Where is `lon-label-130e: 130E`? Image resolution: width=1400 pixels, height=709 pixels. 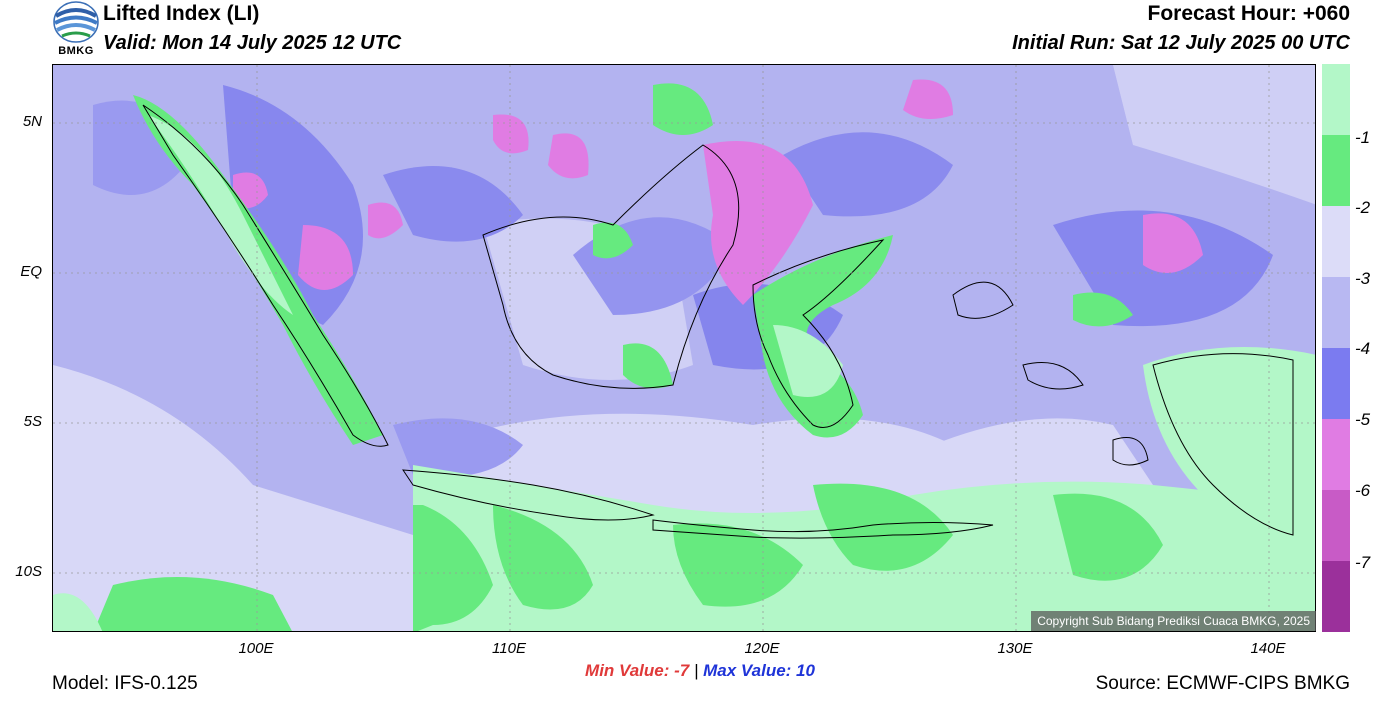
lon-label-130e: 130E is located at coordinates (1015, 648).